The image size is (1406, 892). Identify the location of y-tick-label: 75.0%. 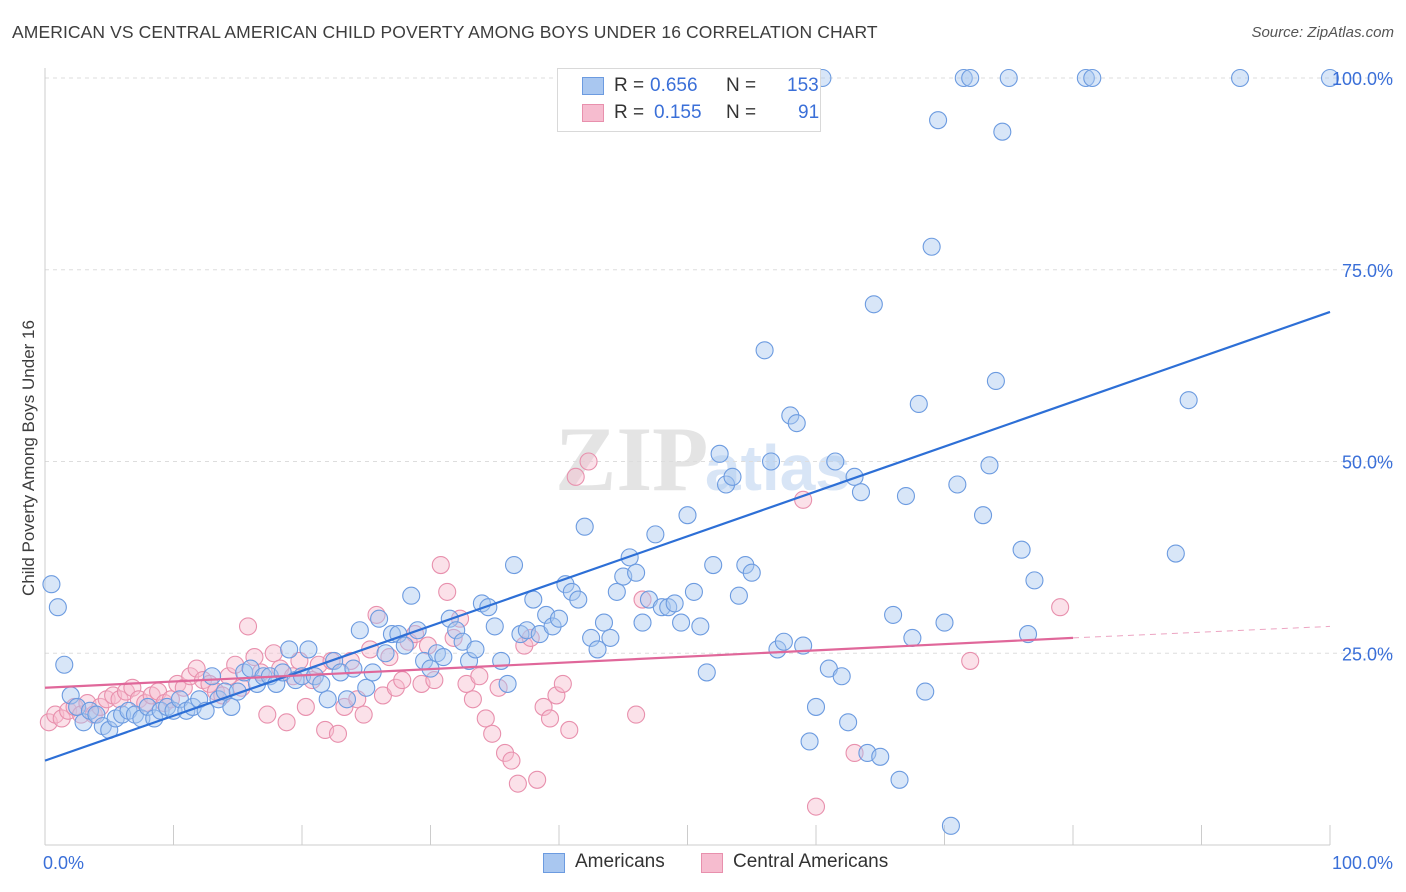
(1367, 271).